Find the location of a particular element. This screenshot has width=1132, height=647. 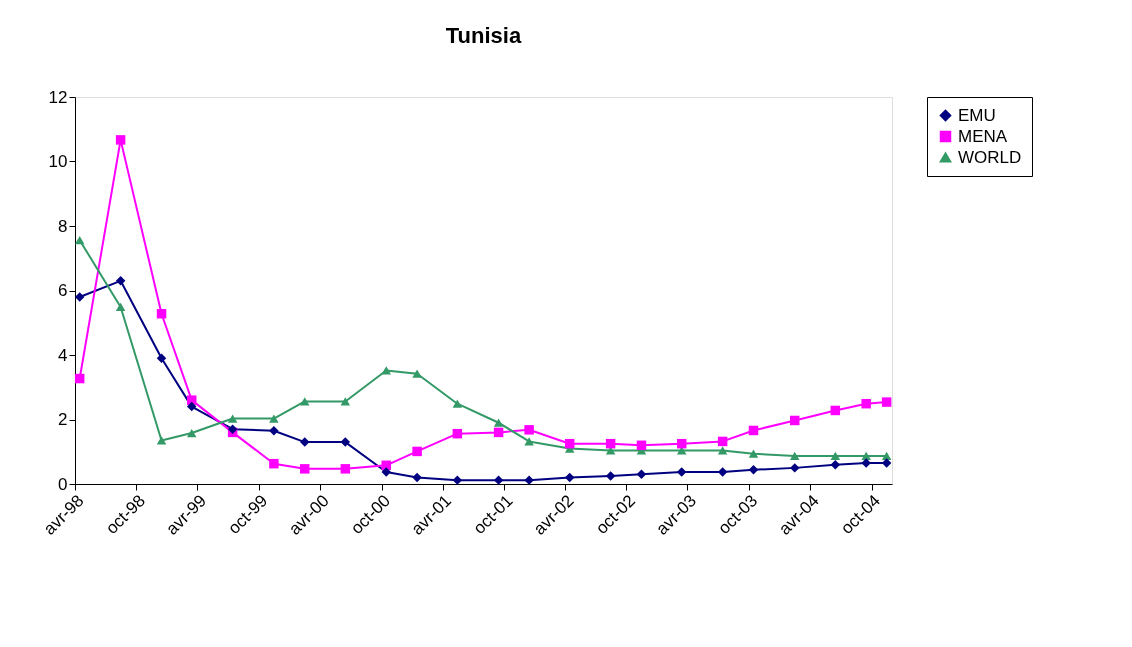

legend-label: MENA is located at coordinates (983, 136).